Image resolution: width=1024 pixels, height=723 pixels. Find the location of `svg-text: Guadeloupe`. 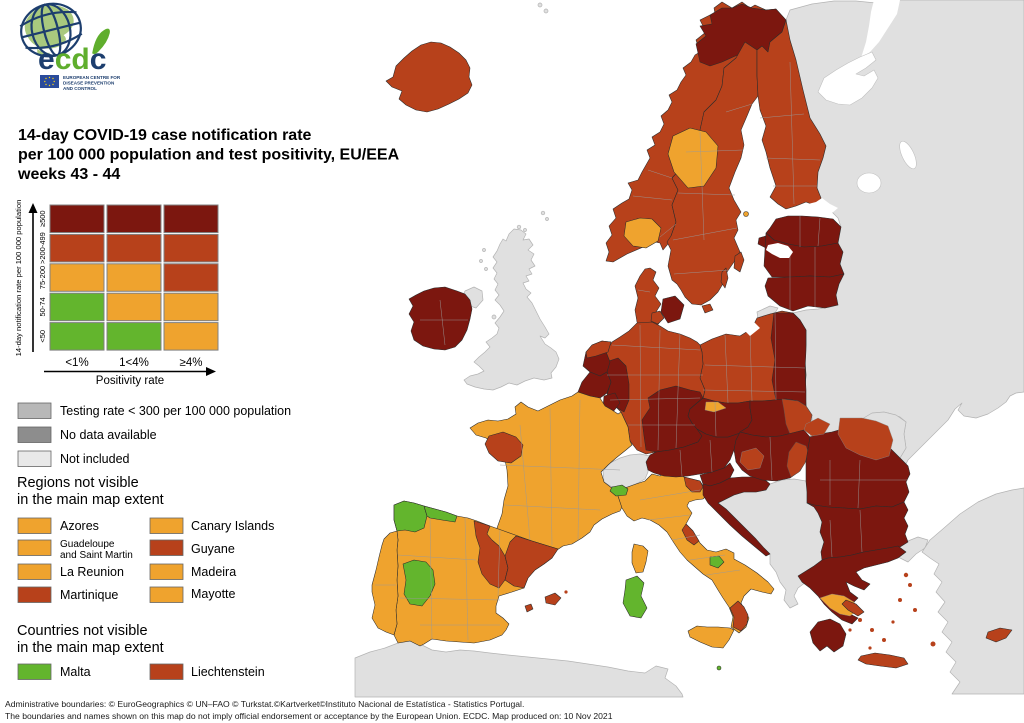

svg-text: Guadeloupe is located at coordinates (87, 544).